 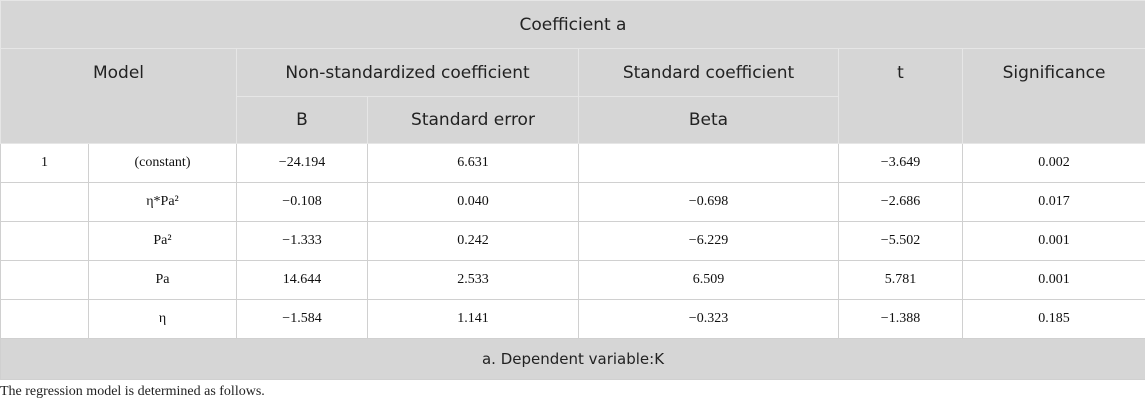 I want to click on table-cell: 0.017, so click(x=1053, y=202).